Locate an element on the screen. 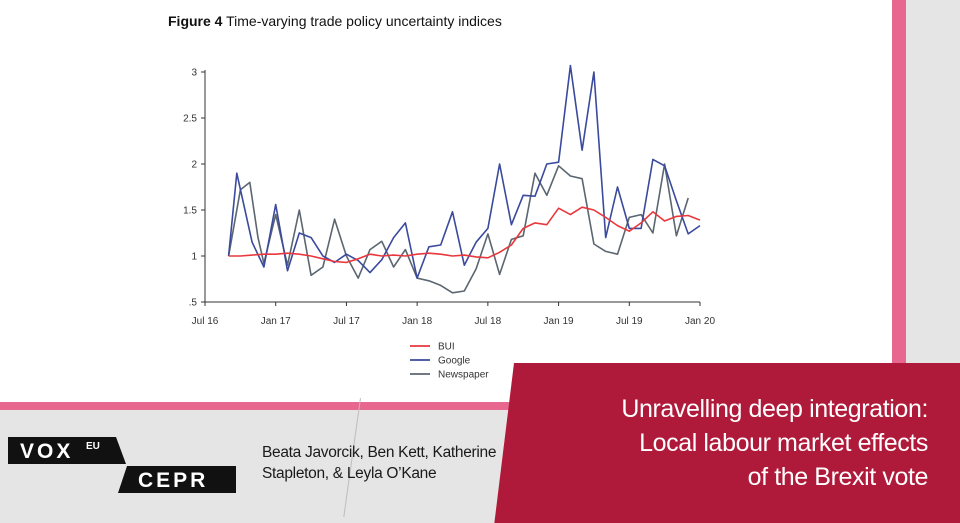 This screenshot has height=523, width=960. voxeu-cepr-logo: VOX EU CEPR is located at coordinates (122, 465).